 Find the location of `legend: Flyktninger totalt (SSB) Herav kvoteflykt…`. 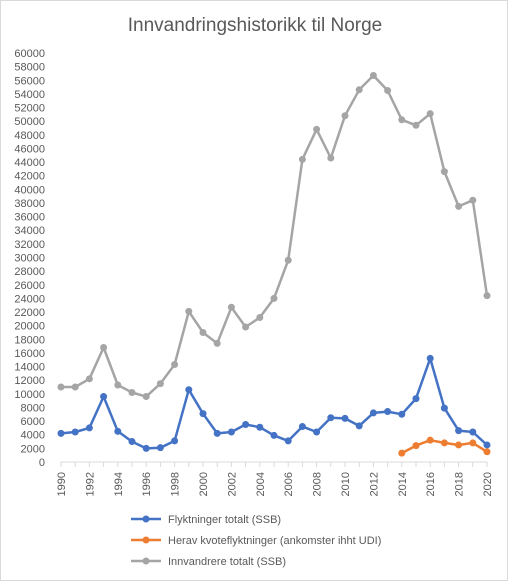

legend: Flyktninger totalt (SSB) Herav kvoteflykt… is located at coordinates (256, 541).